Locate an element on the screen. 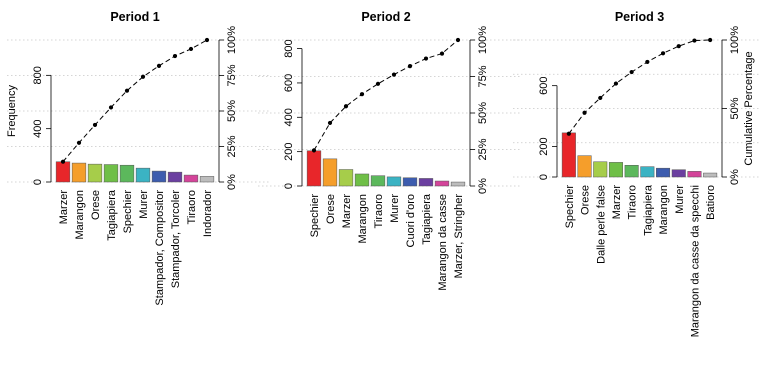  y2-axis-title: Cumulative Percentage is located at coordinates (749, 108).